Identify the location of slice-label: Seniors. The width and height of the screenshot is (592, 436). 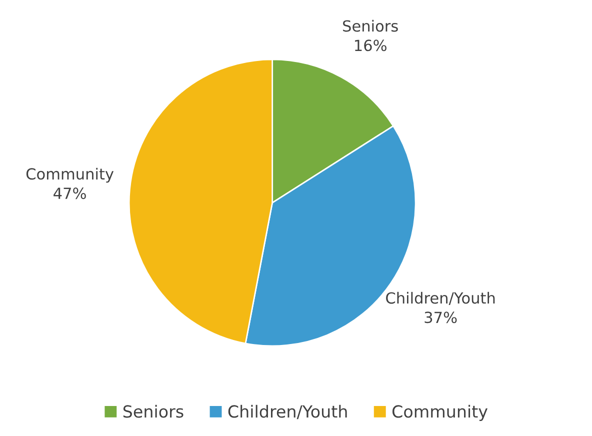
(370, 26).